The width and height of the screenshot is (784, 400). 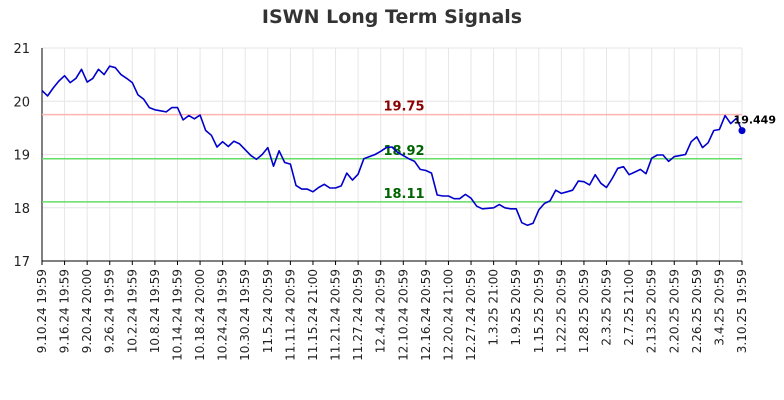 What do you see at coordinates (471, 315) in the screenshot?
I see `x-tick-label: 12.27.24 20:59` at bounding box center [471, 315].